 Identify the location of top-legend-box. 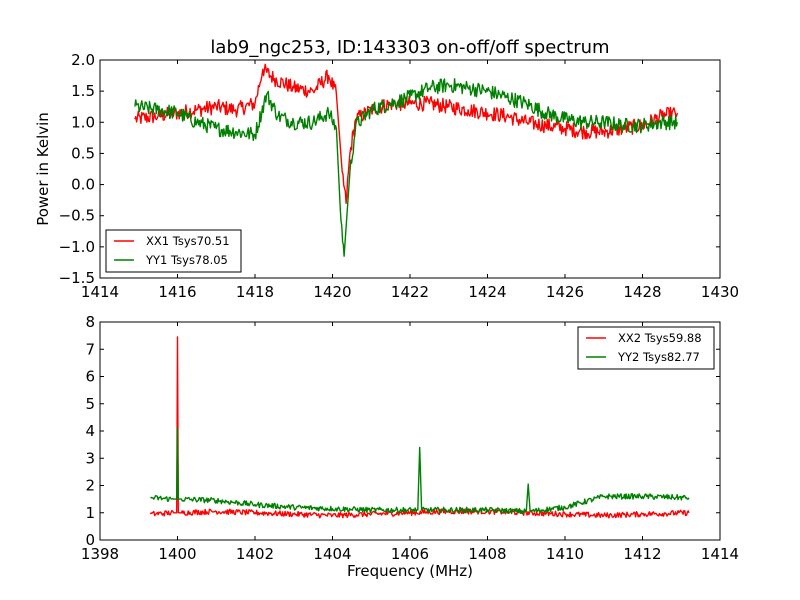
(173, 251).